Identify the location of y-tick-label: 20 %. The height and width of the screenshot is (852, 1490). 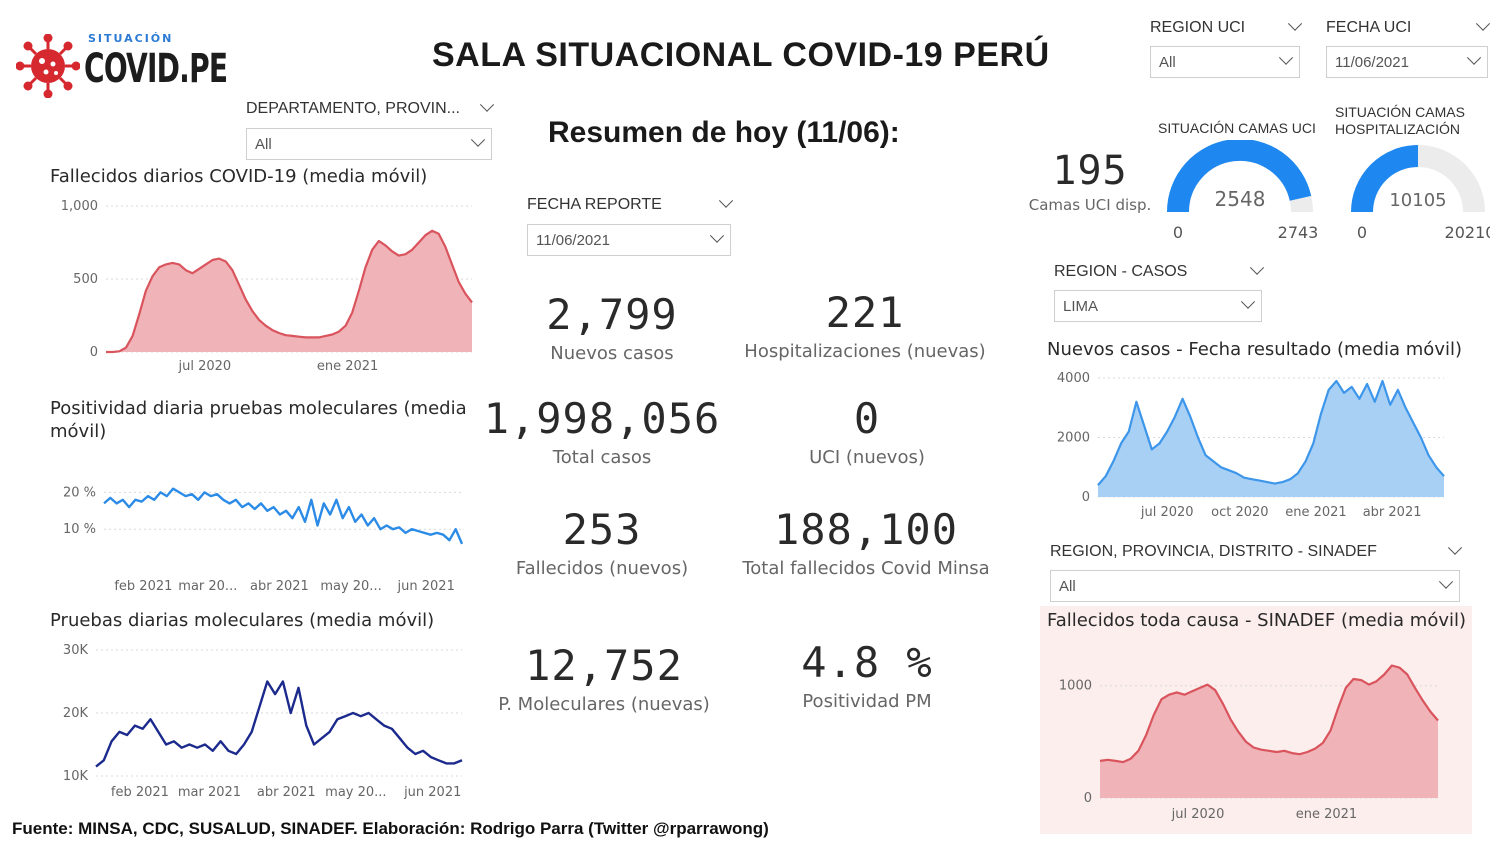
(79, 492).